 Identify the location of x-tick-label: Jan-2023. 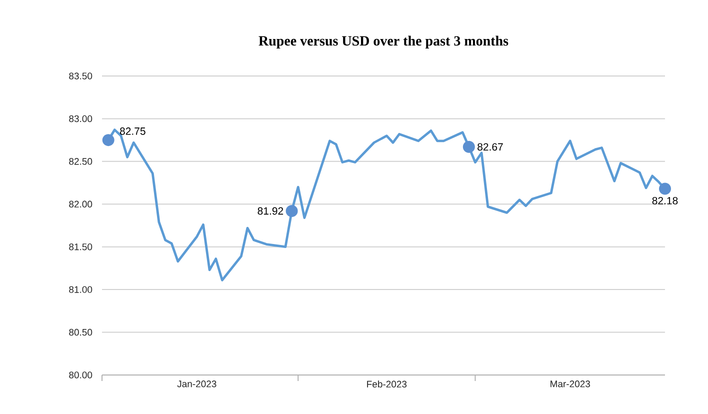
(196, 384).